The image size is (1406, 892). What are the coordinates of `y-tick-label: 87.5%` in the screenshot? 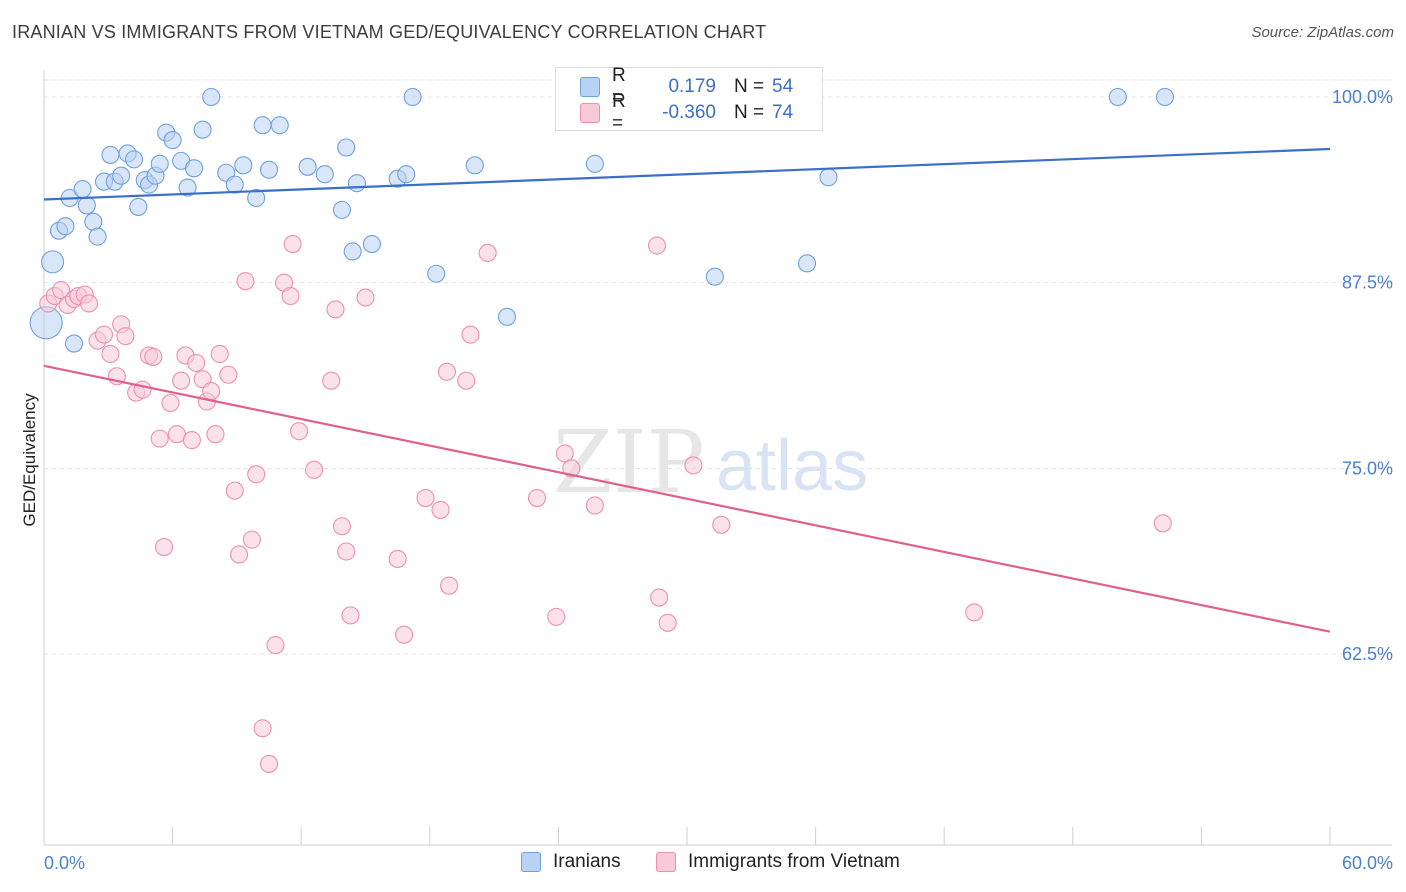 It's located at (1367, 283).